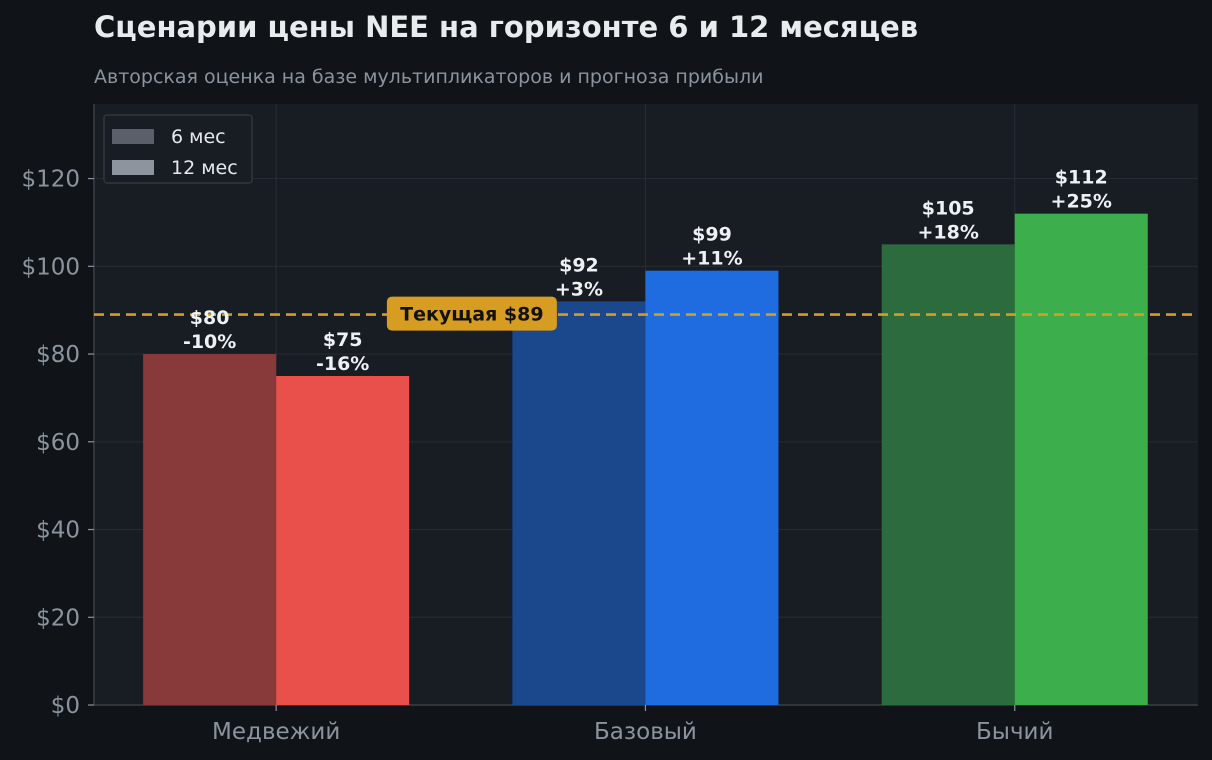 Image resolution: width=1212 pixels, height=760 pixels. I want to click on bar-change-label: +18%, so click(948, 232).